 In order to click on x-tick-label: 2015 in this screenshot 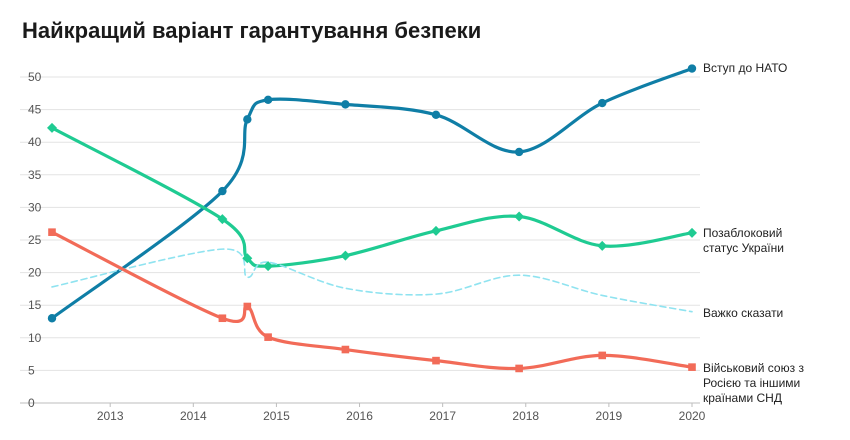, I will do `click(276, 416)`.